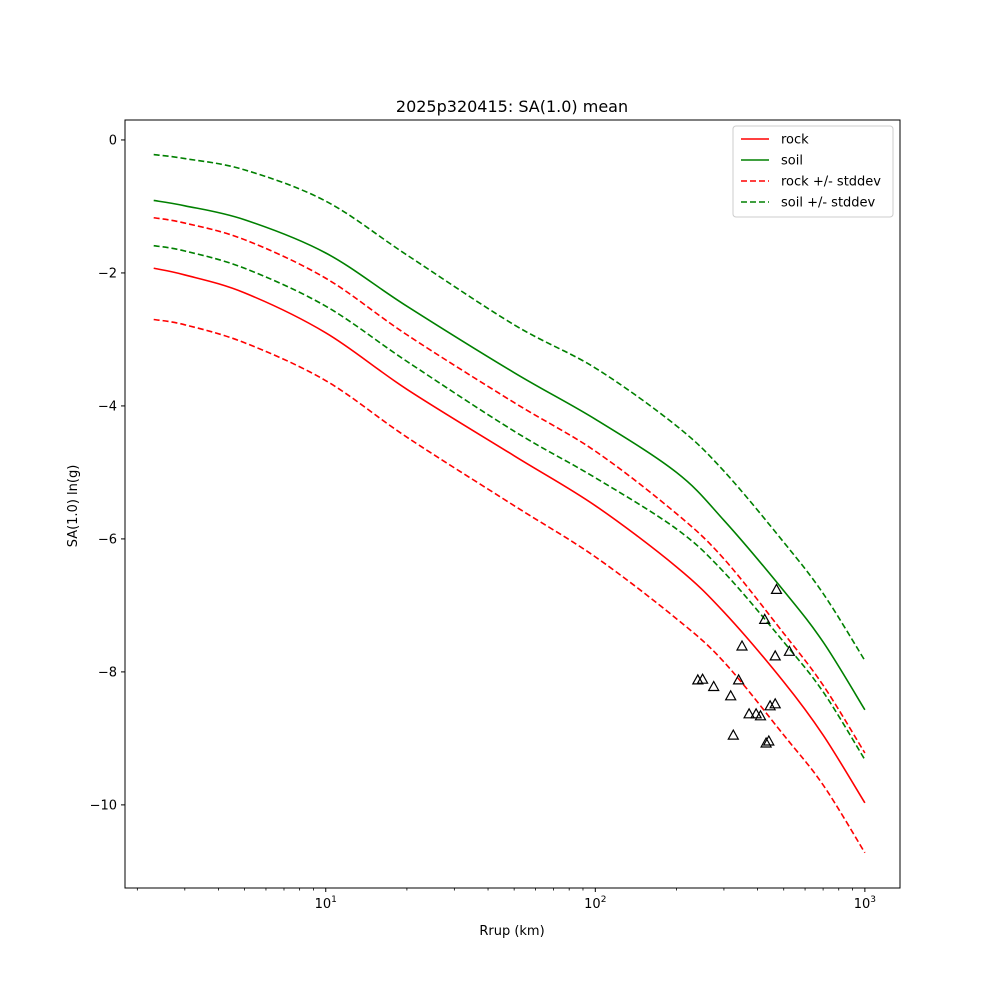  I want to click on y-tick-label-2: −4, so click(107, 406).